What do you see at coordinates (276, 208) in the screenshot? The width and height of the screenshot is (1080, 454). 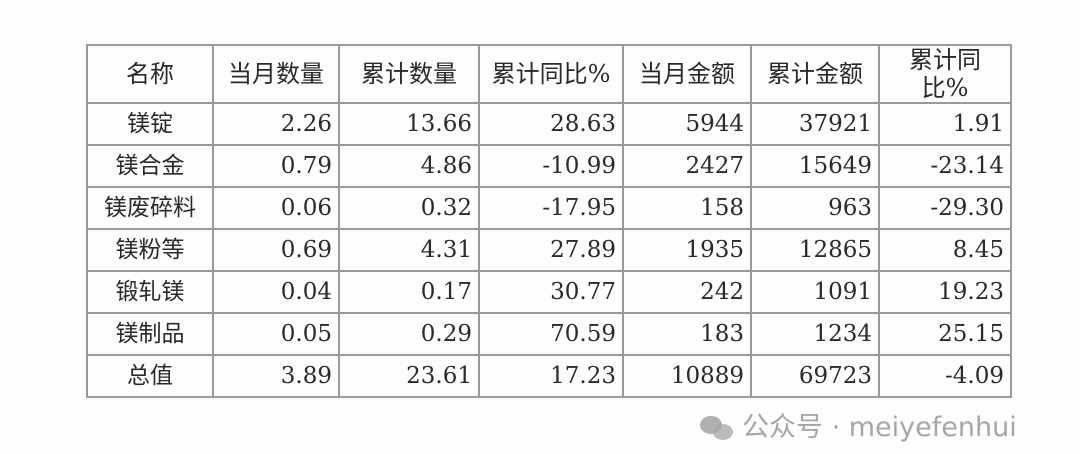 I see `value-cell: 0.06` at bounding box center [276, 208].